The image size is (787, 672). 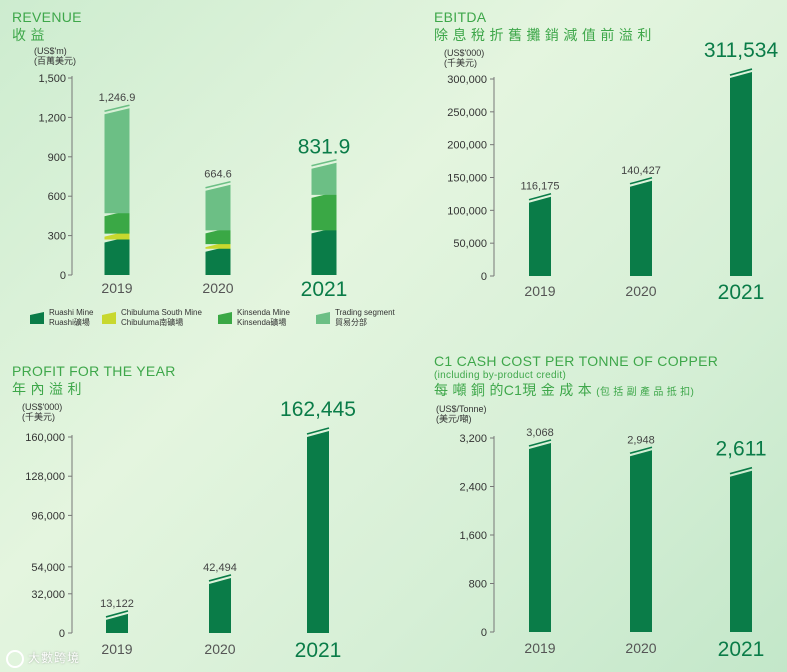 I want to click on profit-unit: (US$'000) (千美元), so click(x=42, y=412).